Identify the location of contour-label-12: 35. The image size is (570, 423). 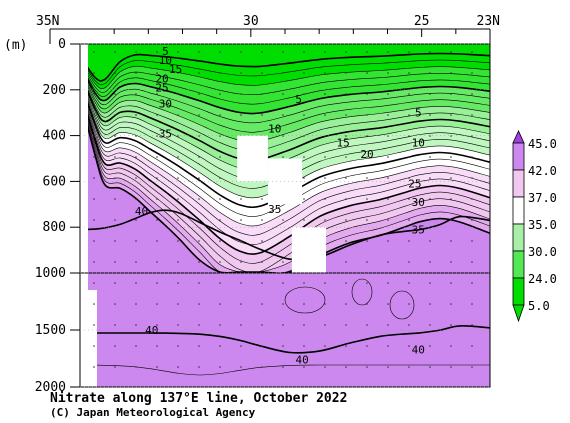
(274, 209).